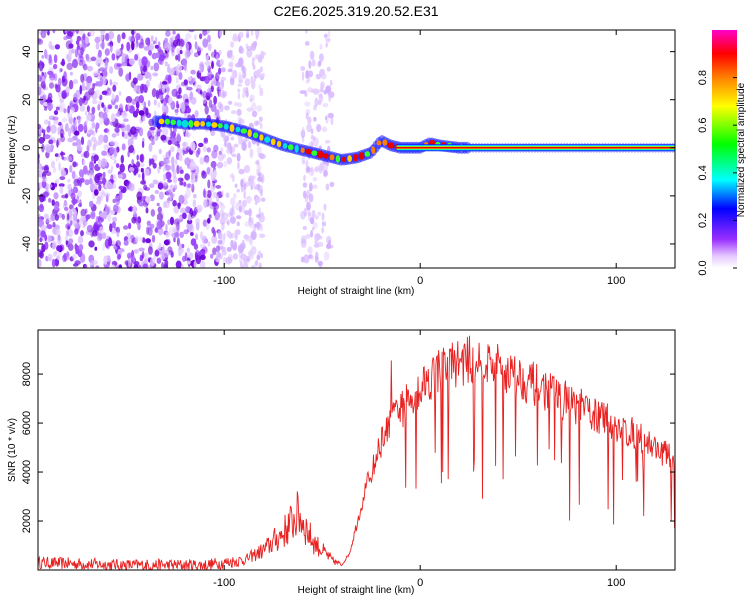  What do you see at coordinates (420, 583) in the screenshot?
I see `x-tick-label: 0` at bounding box center [420, 583].